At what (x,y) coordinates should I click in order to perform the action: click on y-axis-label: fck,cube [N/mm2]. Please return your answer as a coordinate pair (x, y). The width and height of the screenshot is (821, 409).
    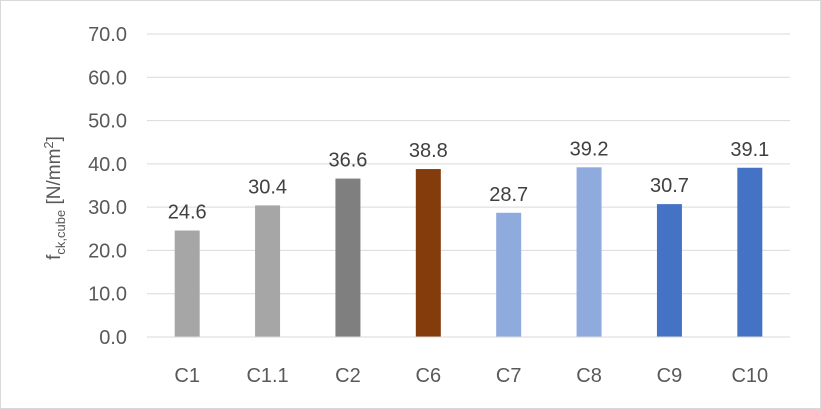
    Looking at the image, I should click on (54, 198).